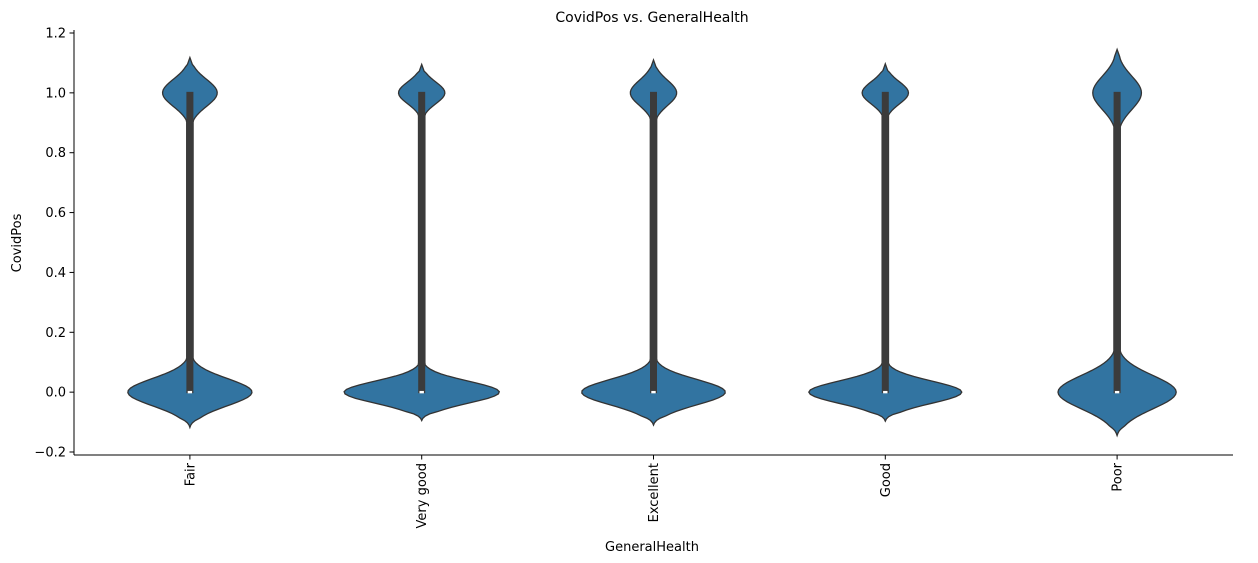 Image resolution: width=1258 pixels, height=563 pixels. I want to click on y-tick-label: 0.6, so click(55, 213).